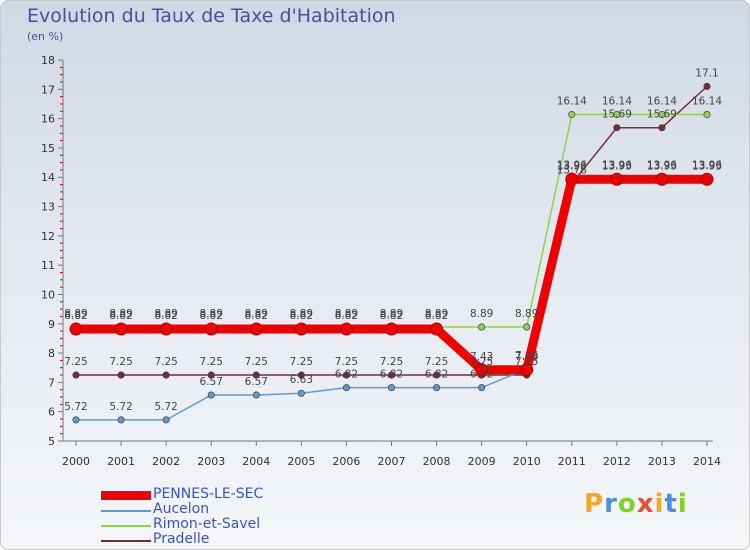 The width and height of the screenshot is (750, 550). Describe the element at coordinates (627, 504) in the screenshot. I see `logo-letter: o` at that location.